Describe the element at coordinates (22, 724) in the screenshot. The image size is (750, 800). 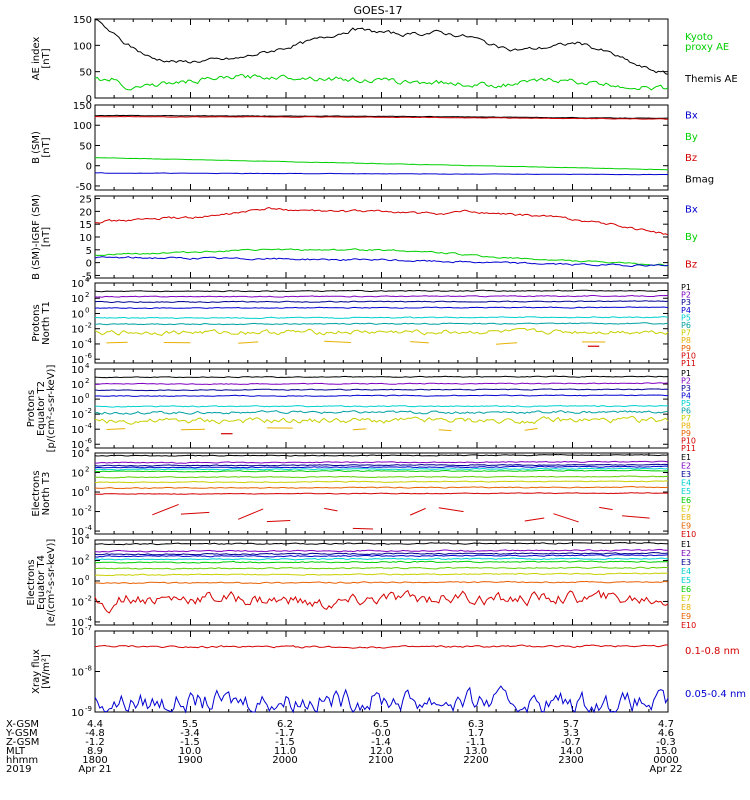
I see `ephemeris-row-label: X-GSM` at that location.